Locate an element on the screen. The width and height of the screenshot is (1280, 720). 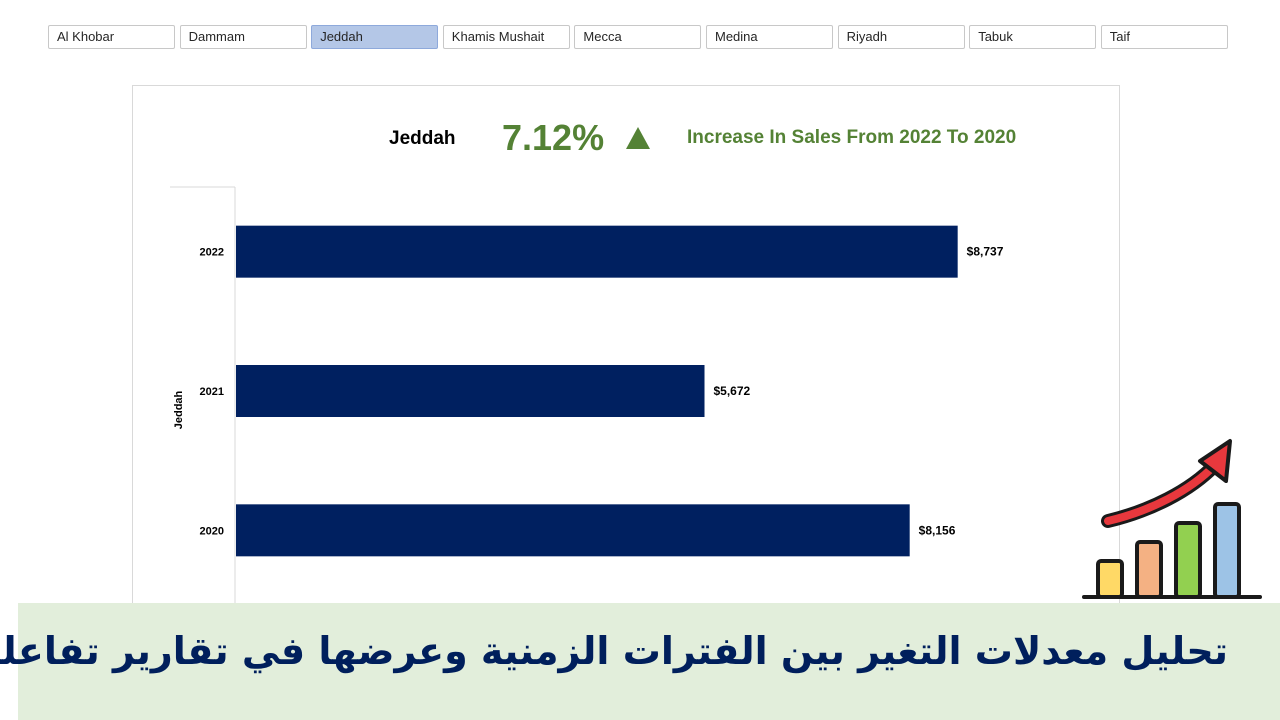
kpi-description: Increase In Sales From 2022 To 2020 is located at coordinates (852, 137).